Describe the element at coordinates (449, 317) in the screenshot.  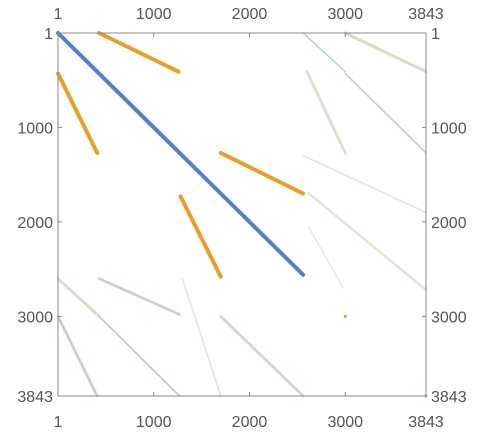
I see `y-tick-label-right-3000: 3000` at that location.